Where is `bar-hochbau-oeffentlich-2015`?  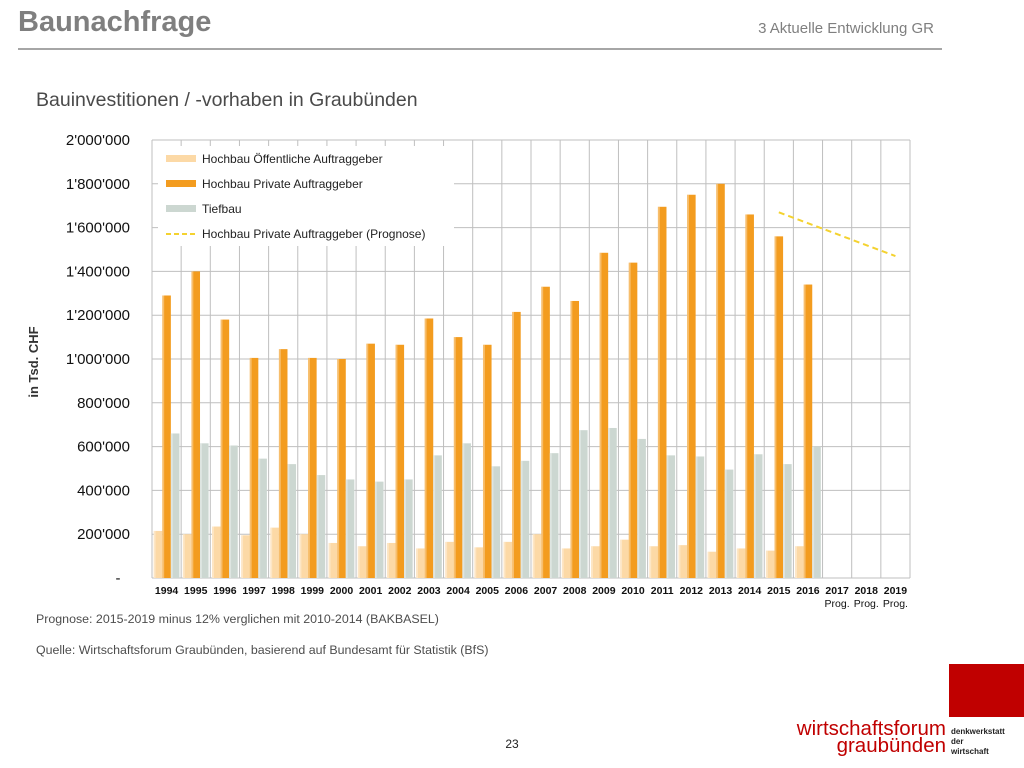 bar-hochbau-oeffentlich-2015 is located at coordinates (770, 564).